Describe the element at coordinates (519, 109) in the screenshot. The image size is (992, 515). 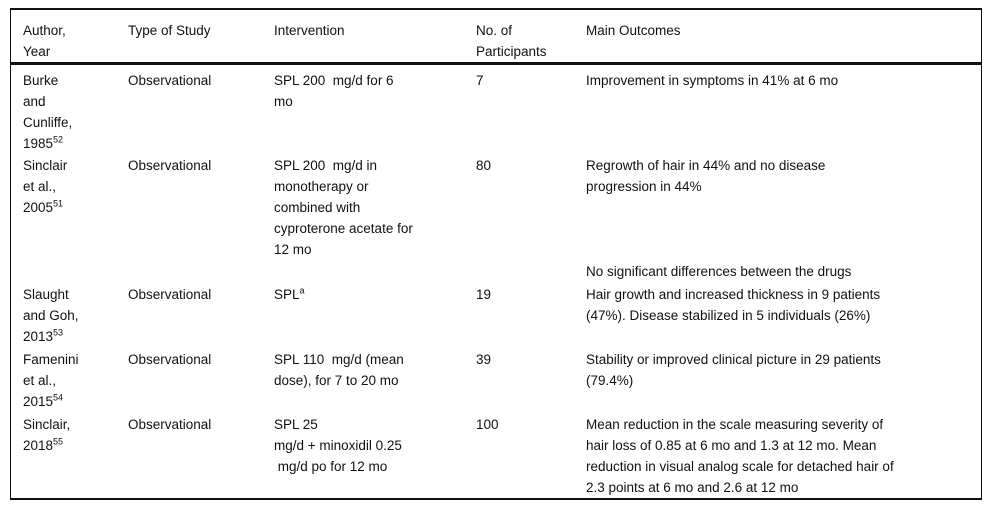
I see `participants-cell: 7` at that location.